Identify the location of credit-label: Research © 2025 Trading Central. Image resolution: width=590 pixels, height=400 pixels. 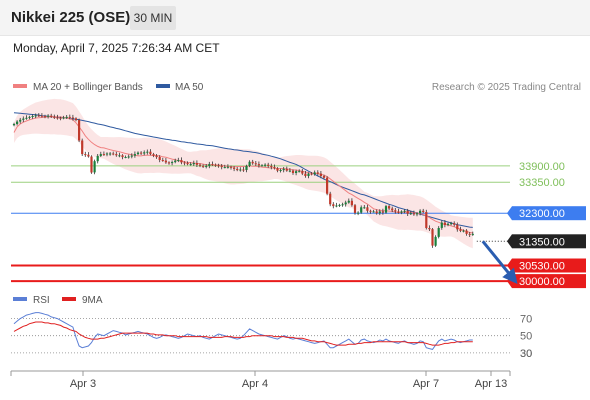
(506, 87).